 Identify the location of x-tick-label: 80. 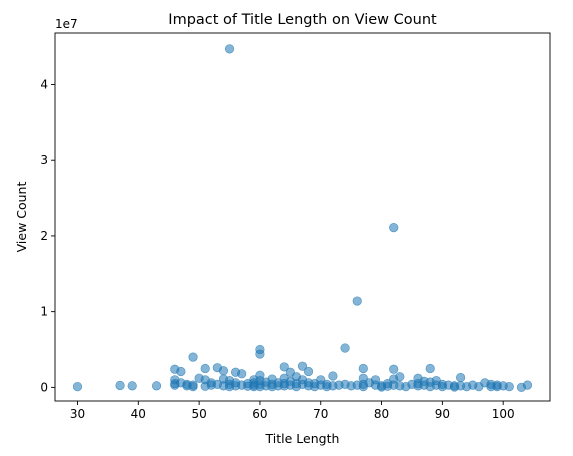
(381, 414).